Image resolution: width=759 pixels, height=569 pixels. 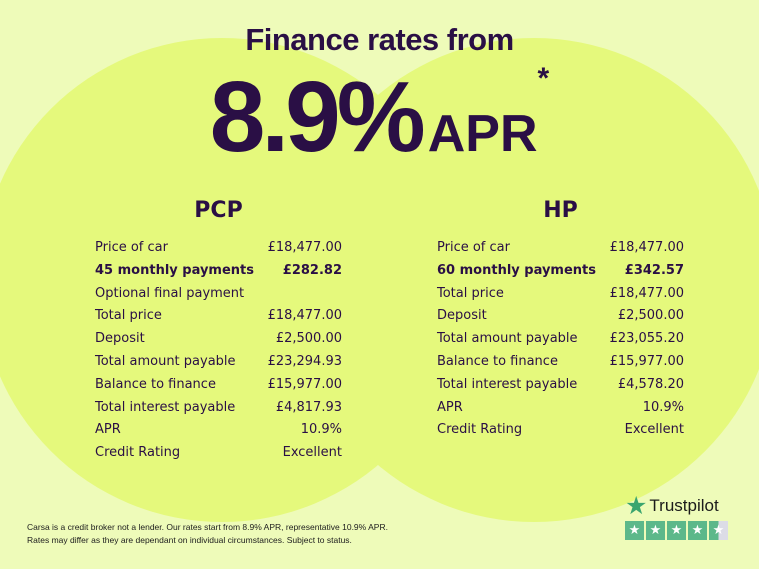 What do you see at coordinates (543, 78) in the screenshot?
I see `asterisk: *` at bounding box center [543, 78].